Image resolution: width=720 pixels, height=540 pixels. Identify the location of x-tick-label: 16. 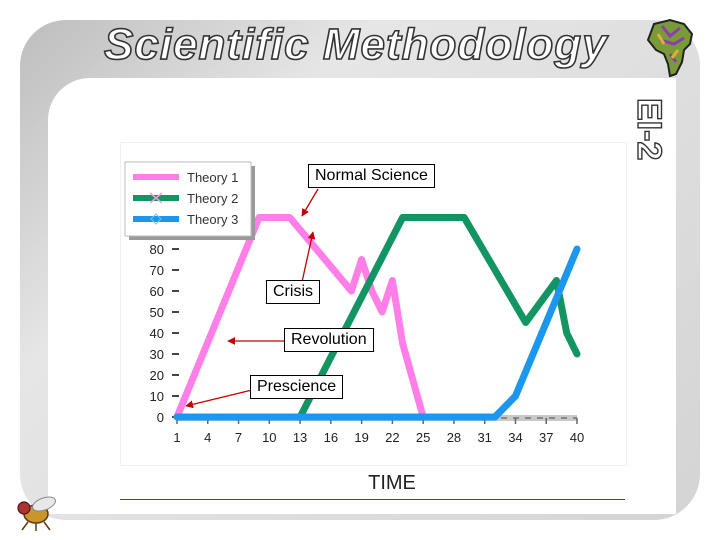
(331, 437).